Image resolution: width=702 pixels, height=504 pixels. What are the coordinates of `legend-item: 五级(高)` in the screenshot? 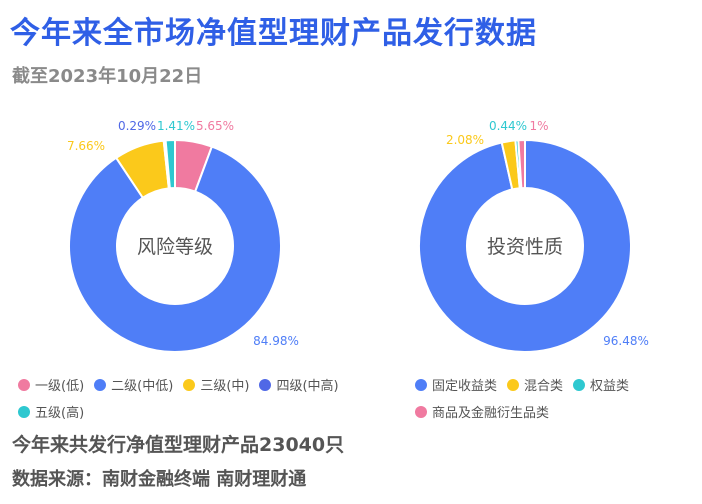 It's located at (51, 411).